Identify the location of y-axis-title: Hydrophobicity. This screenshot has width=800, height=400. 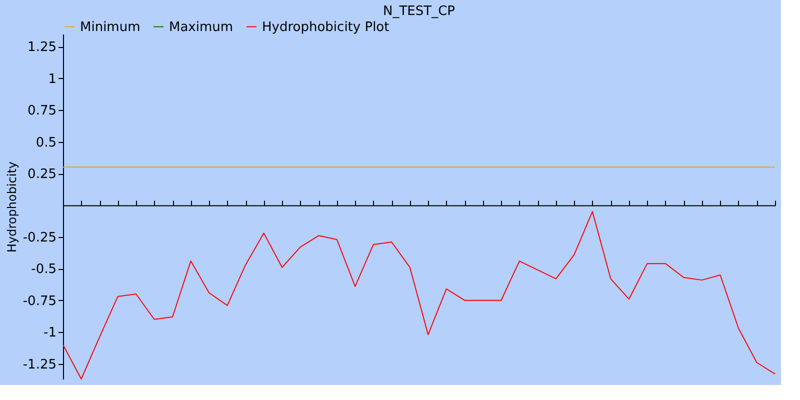
(11, 207).